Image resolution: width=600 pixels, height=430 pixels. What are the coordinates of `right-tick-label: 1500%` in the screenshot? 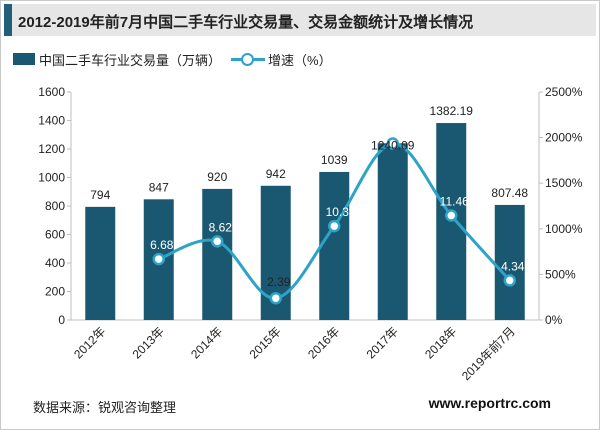 It's located at (564, 183).